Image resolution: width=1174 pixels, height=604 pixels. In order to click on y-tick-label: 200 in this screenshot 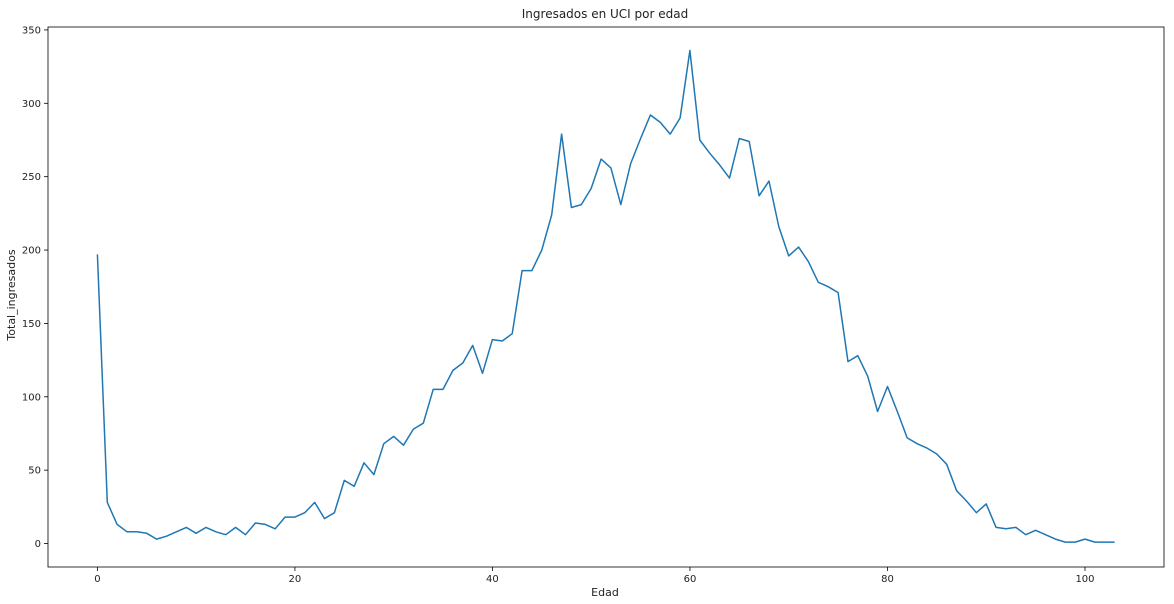, I will do `click(31, 251)`.